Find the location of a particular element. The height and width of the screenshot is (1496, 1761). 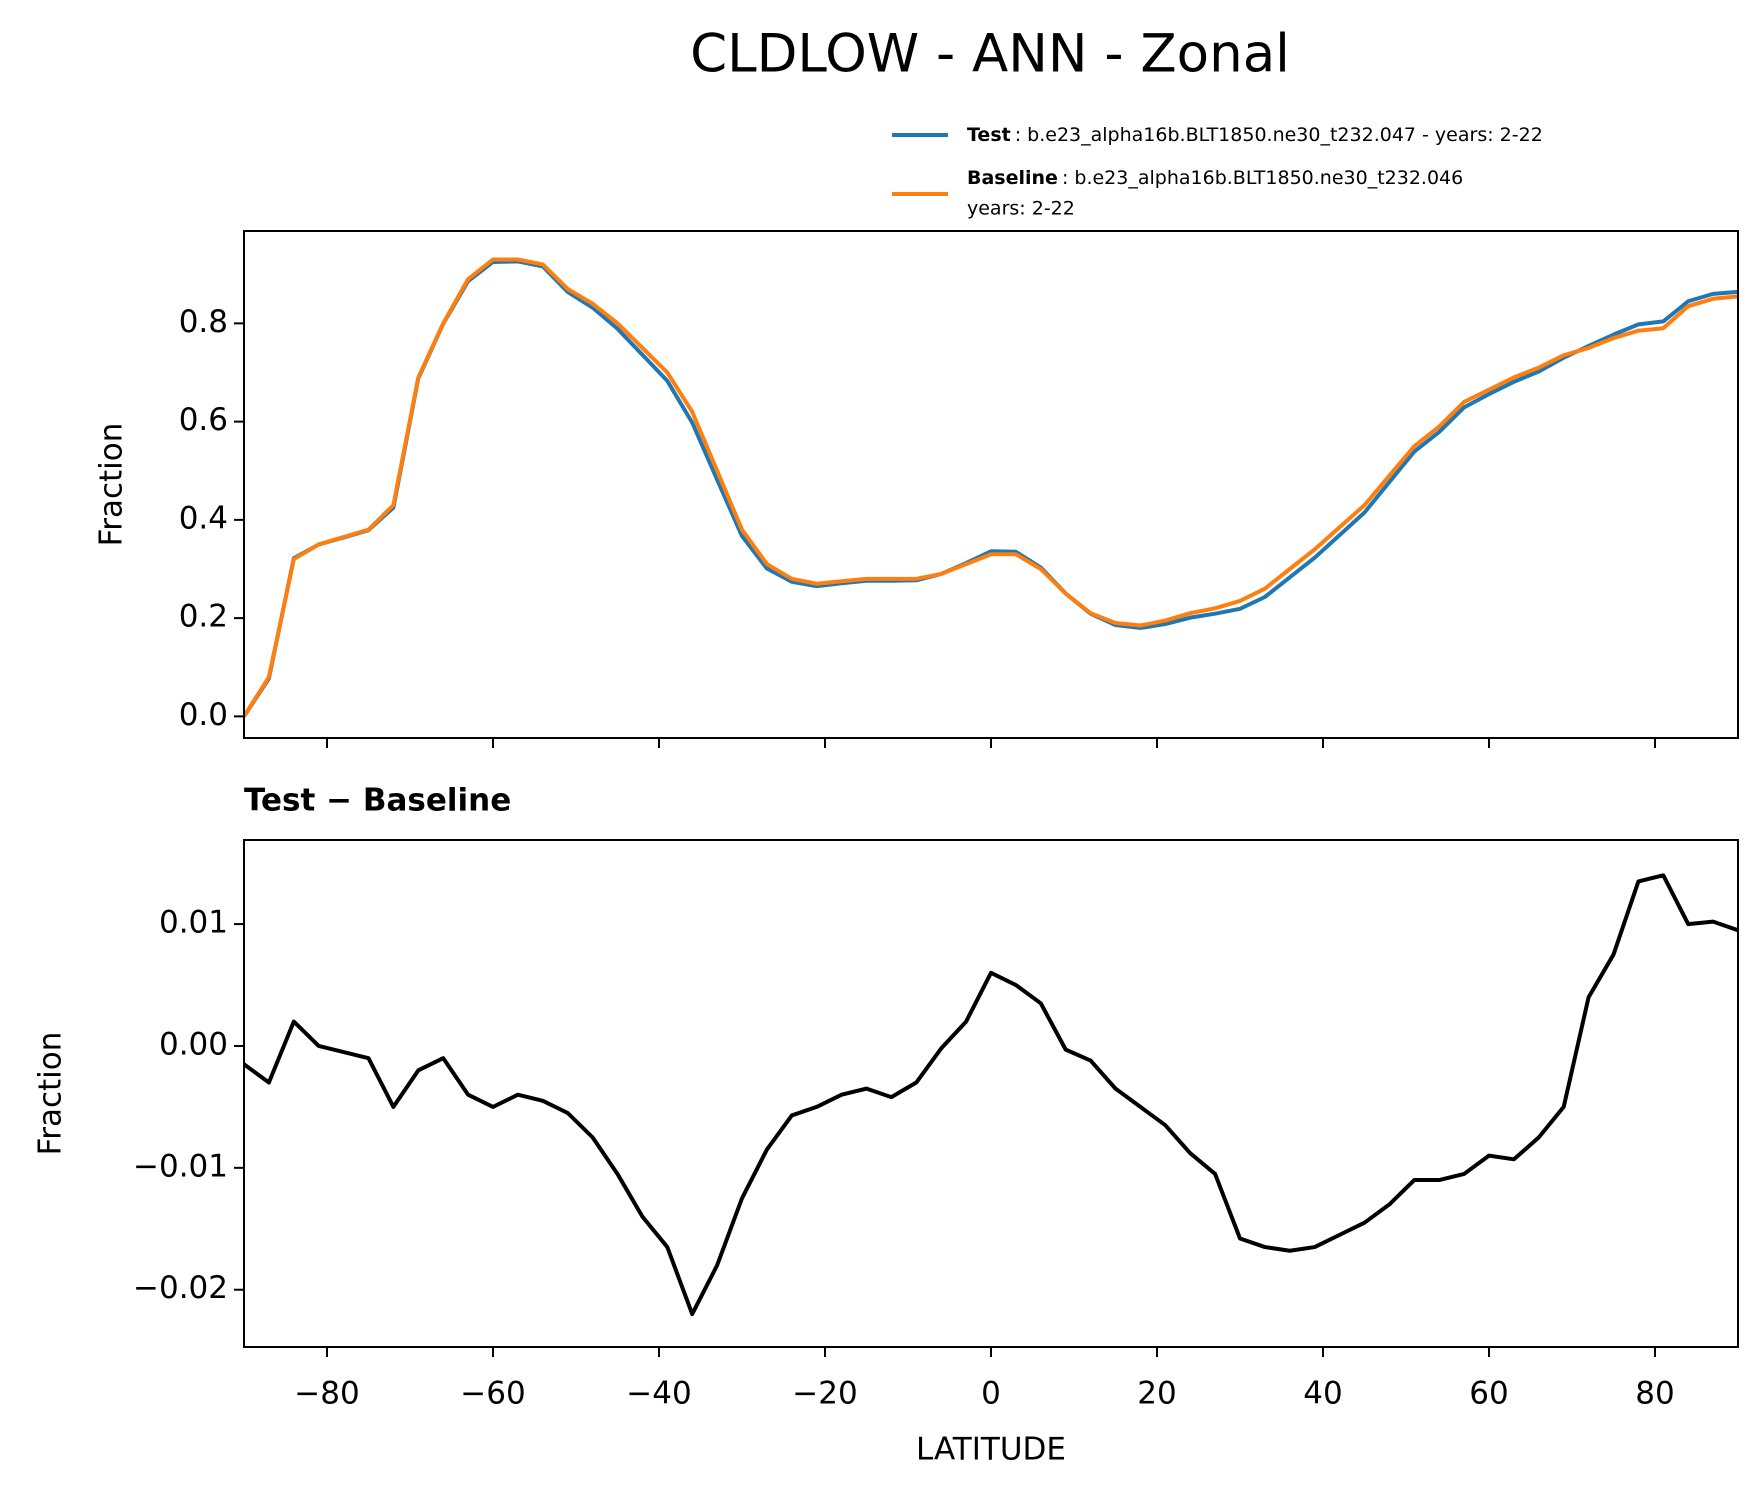

subplot-title: Test − Baseline is located at coordinates (377, 801).